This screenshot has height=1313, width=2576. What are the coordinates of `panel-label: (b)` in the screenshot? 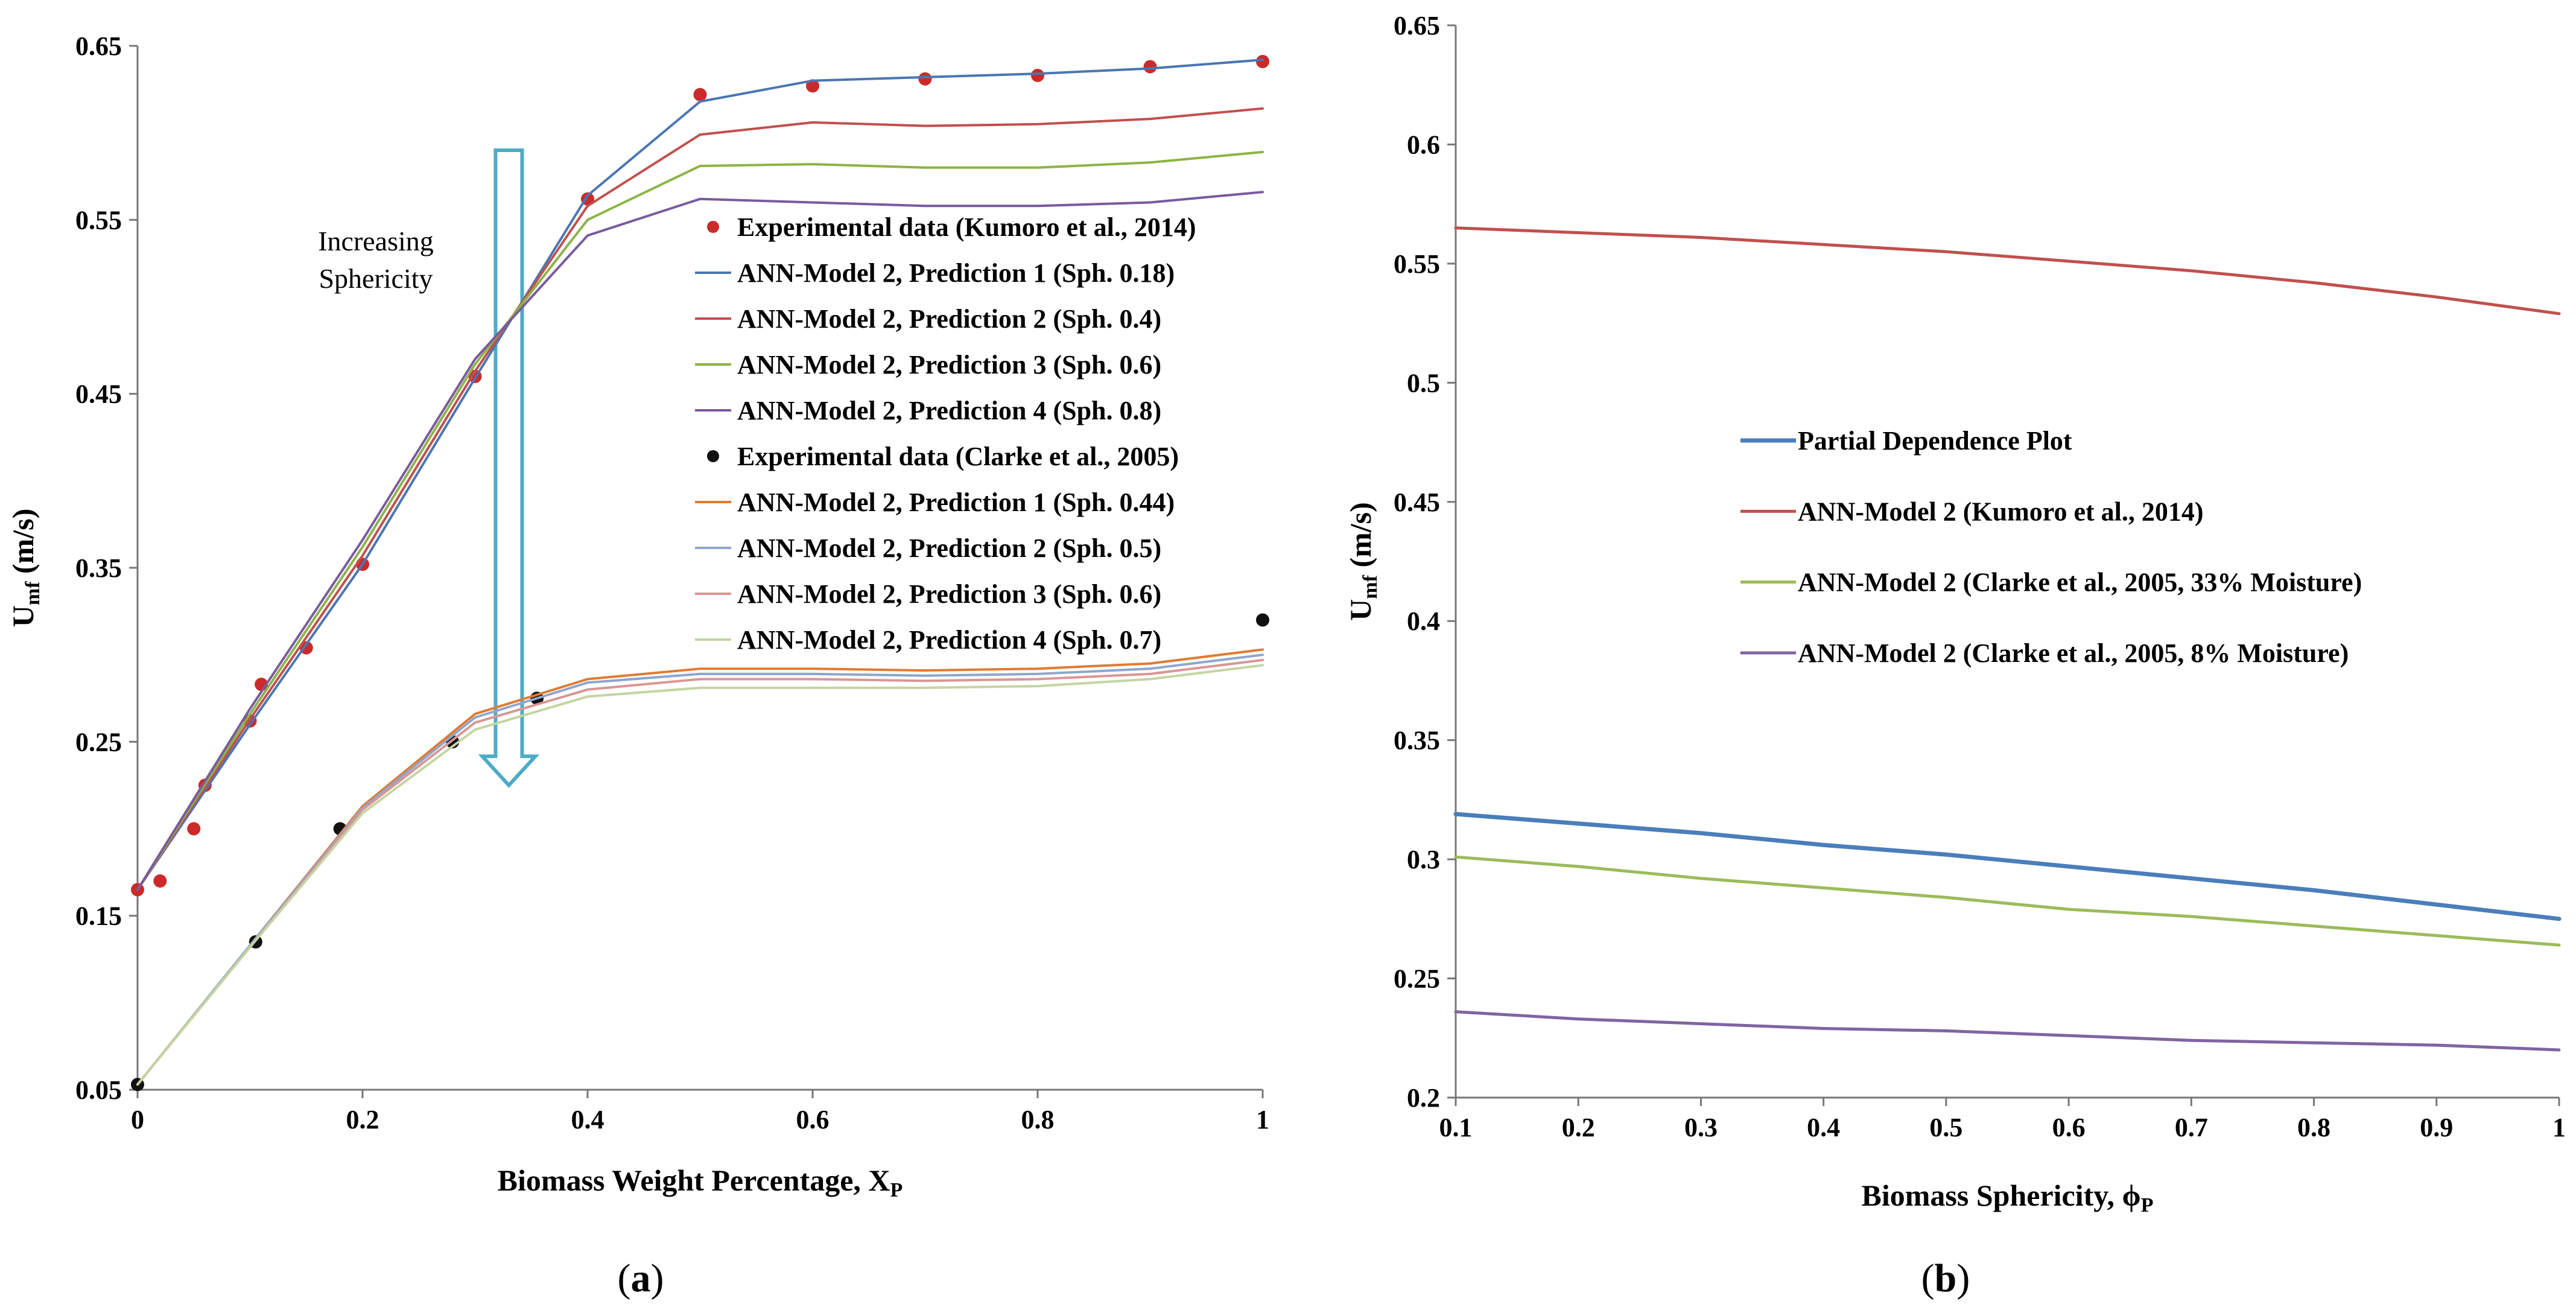 It's located at (1945, 1278).